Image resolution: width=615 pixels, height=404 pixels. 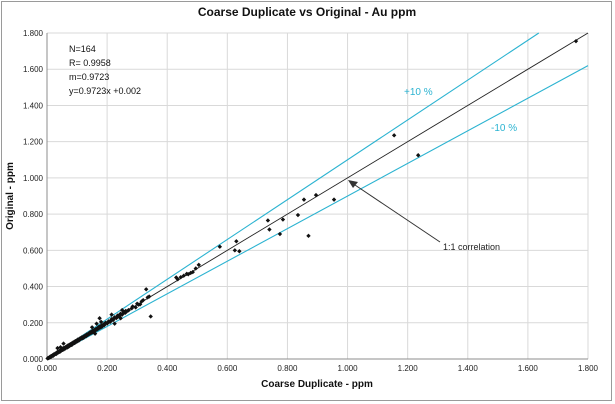 I want to click on x-tick-label: 1.600, so click(x=528, y=368).